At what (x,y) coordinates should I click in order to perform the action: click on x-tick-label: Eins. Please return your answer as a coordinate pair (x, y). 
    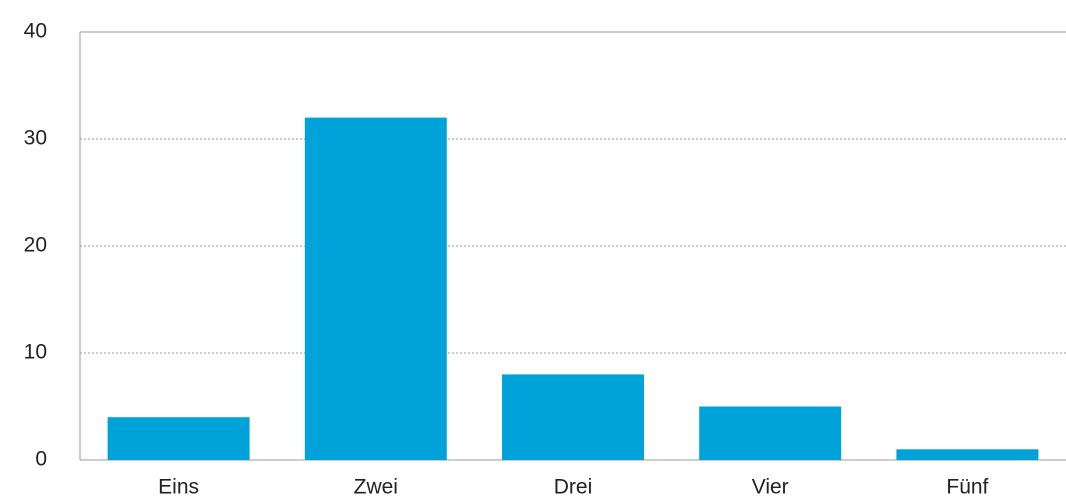
    Looking at the image, I should click on (178, 487).